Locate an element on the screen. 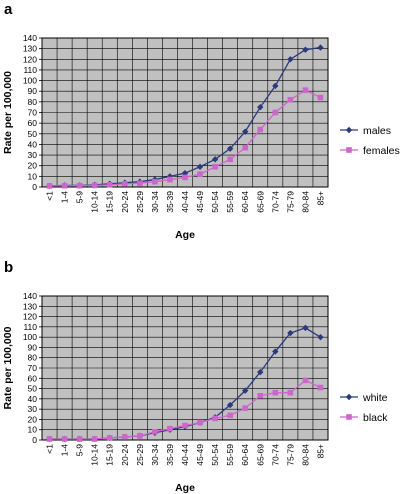 The image size is (413, 494). x-tick-label: 60-64 is located at coordinates (245, 202).